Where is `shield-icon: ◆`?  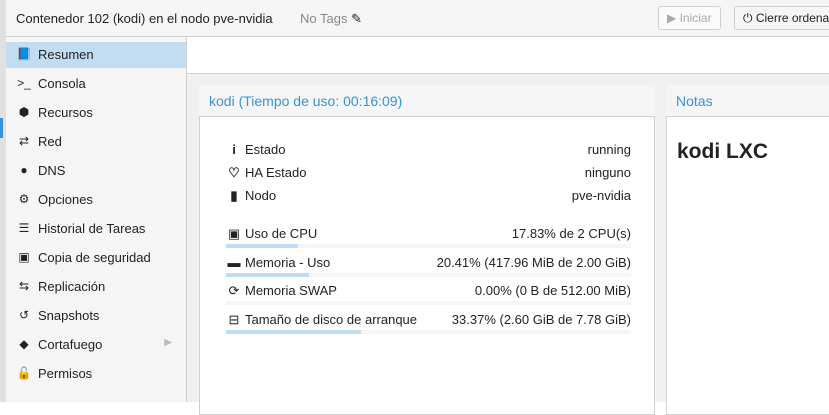 shield-icon: ◆ is located at coordinates (24, 344).